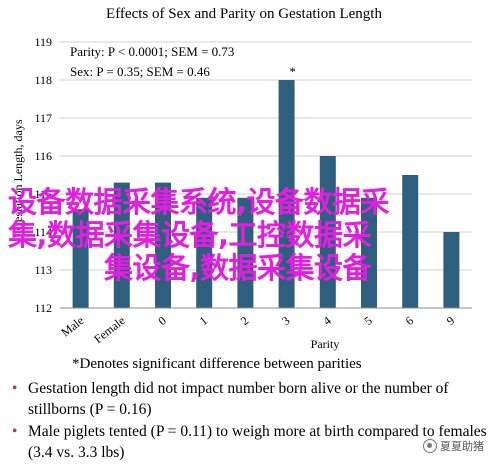 This screenshot has width=492, height=464. I want to click on annotation-parity-stats: Parity: P < 0.0001; SEM = 0.73, so click(152, 51).